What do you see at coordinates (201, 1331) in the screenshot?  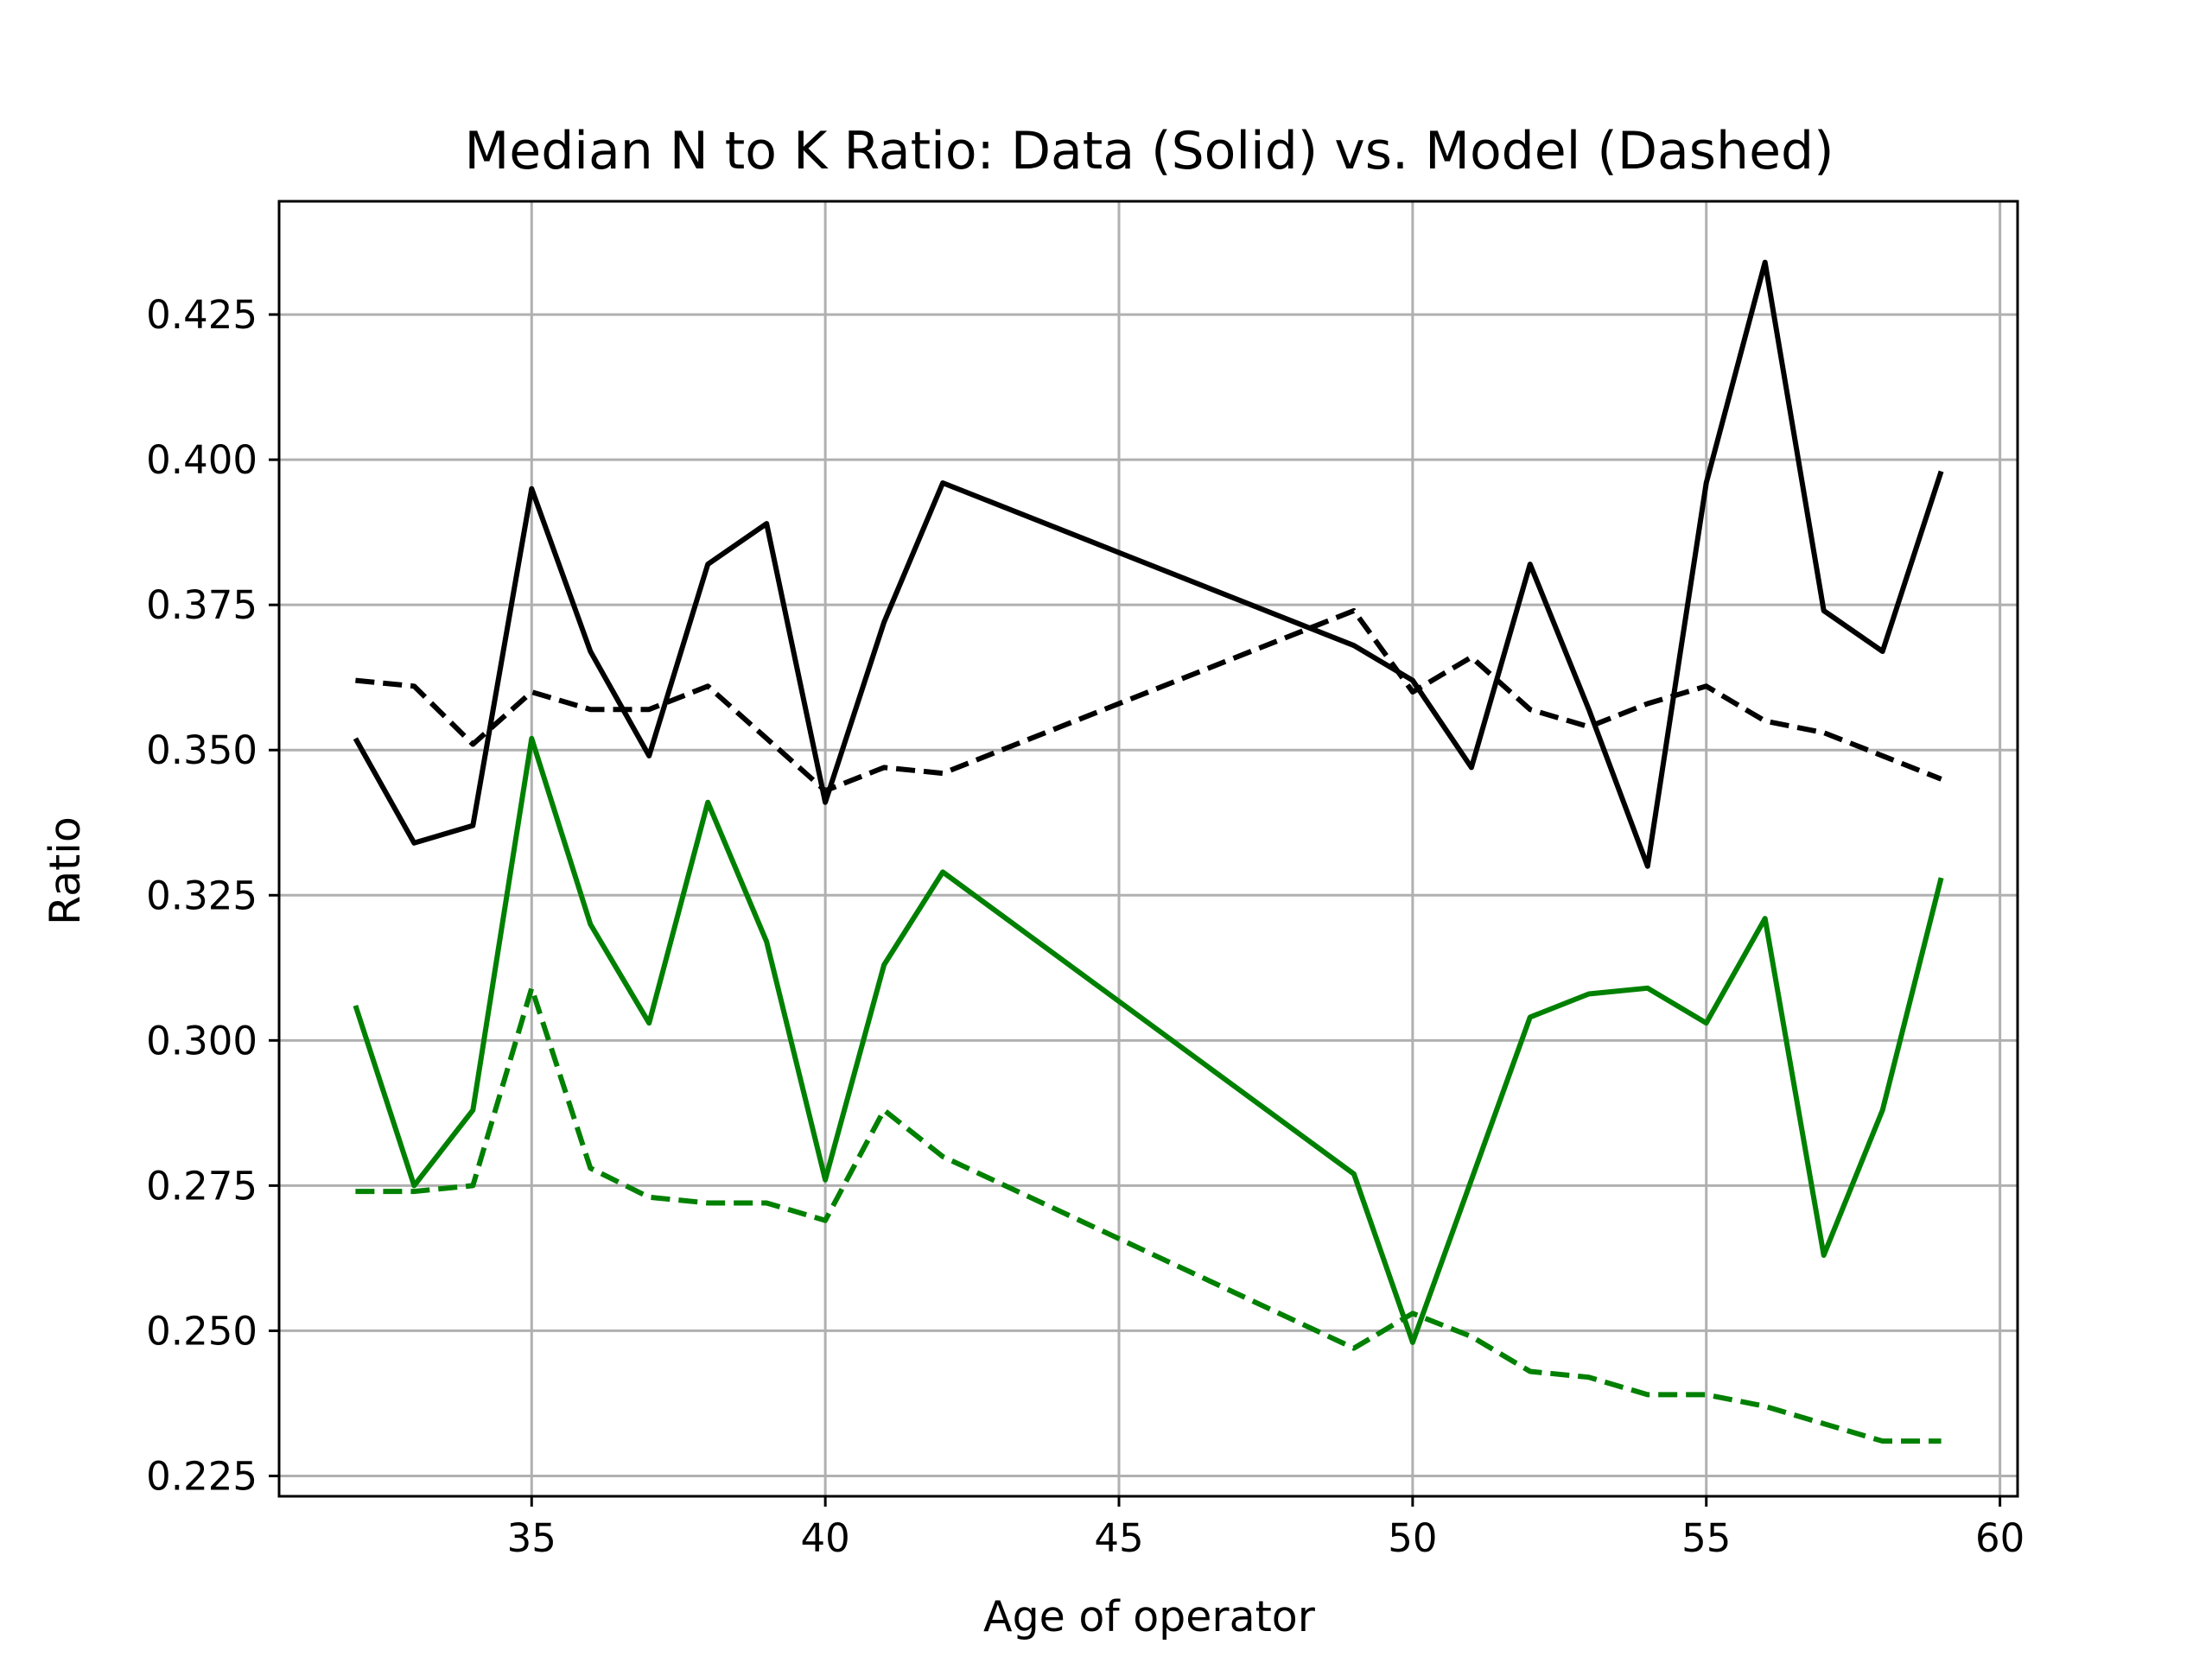 I see `y-tick-label: 0.250` at bounding box center [201, 1331].